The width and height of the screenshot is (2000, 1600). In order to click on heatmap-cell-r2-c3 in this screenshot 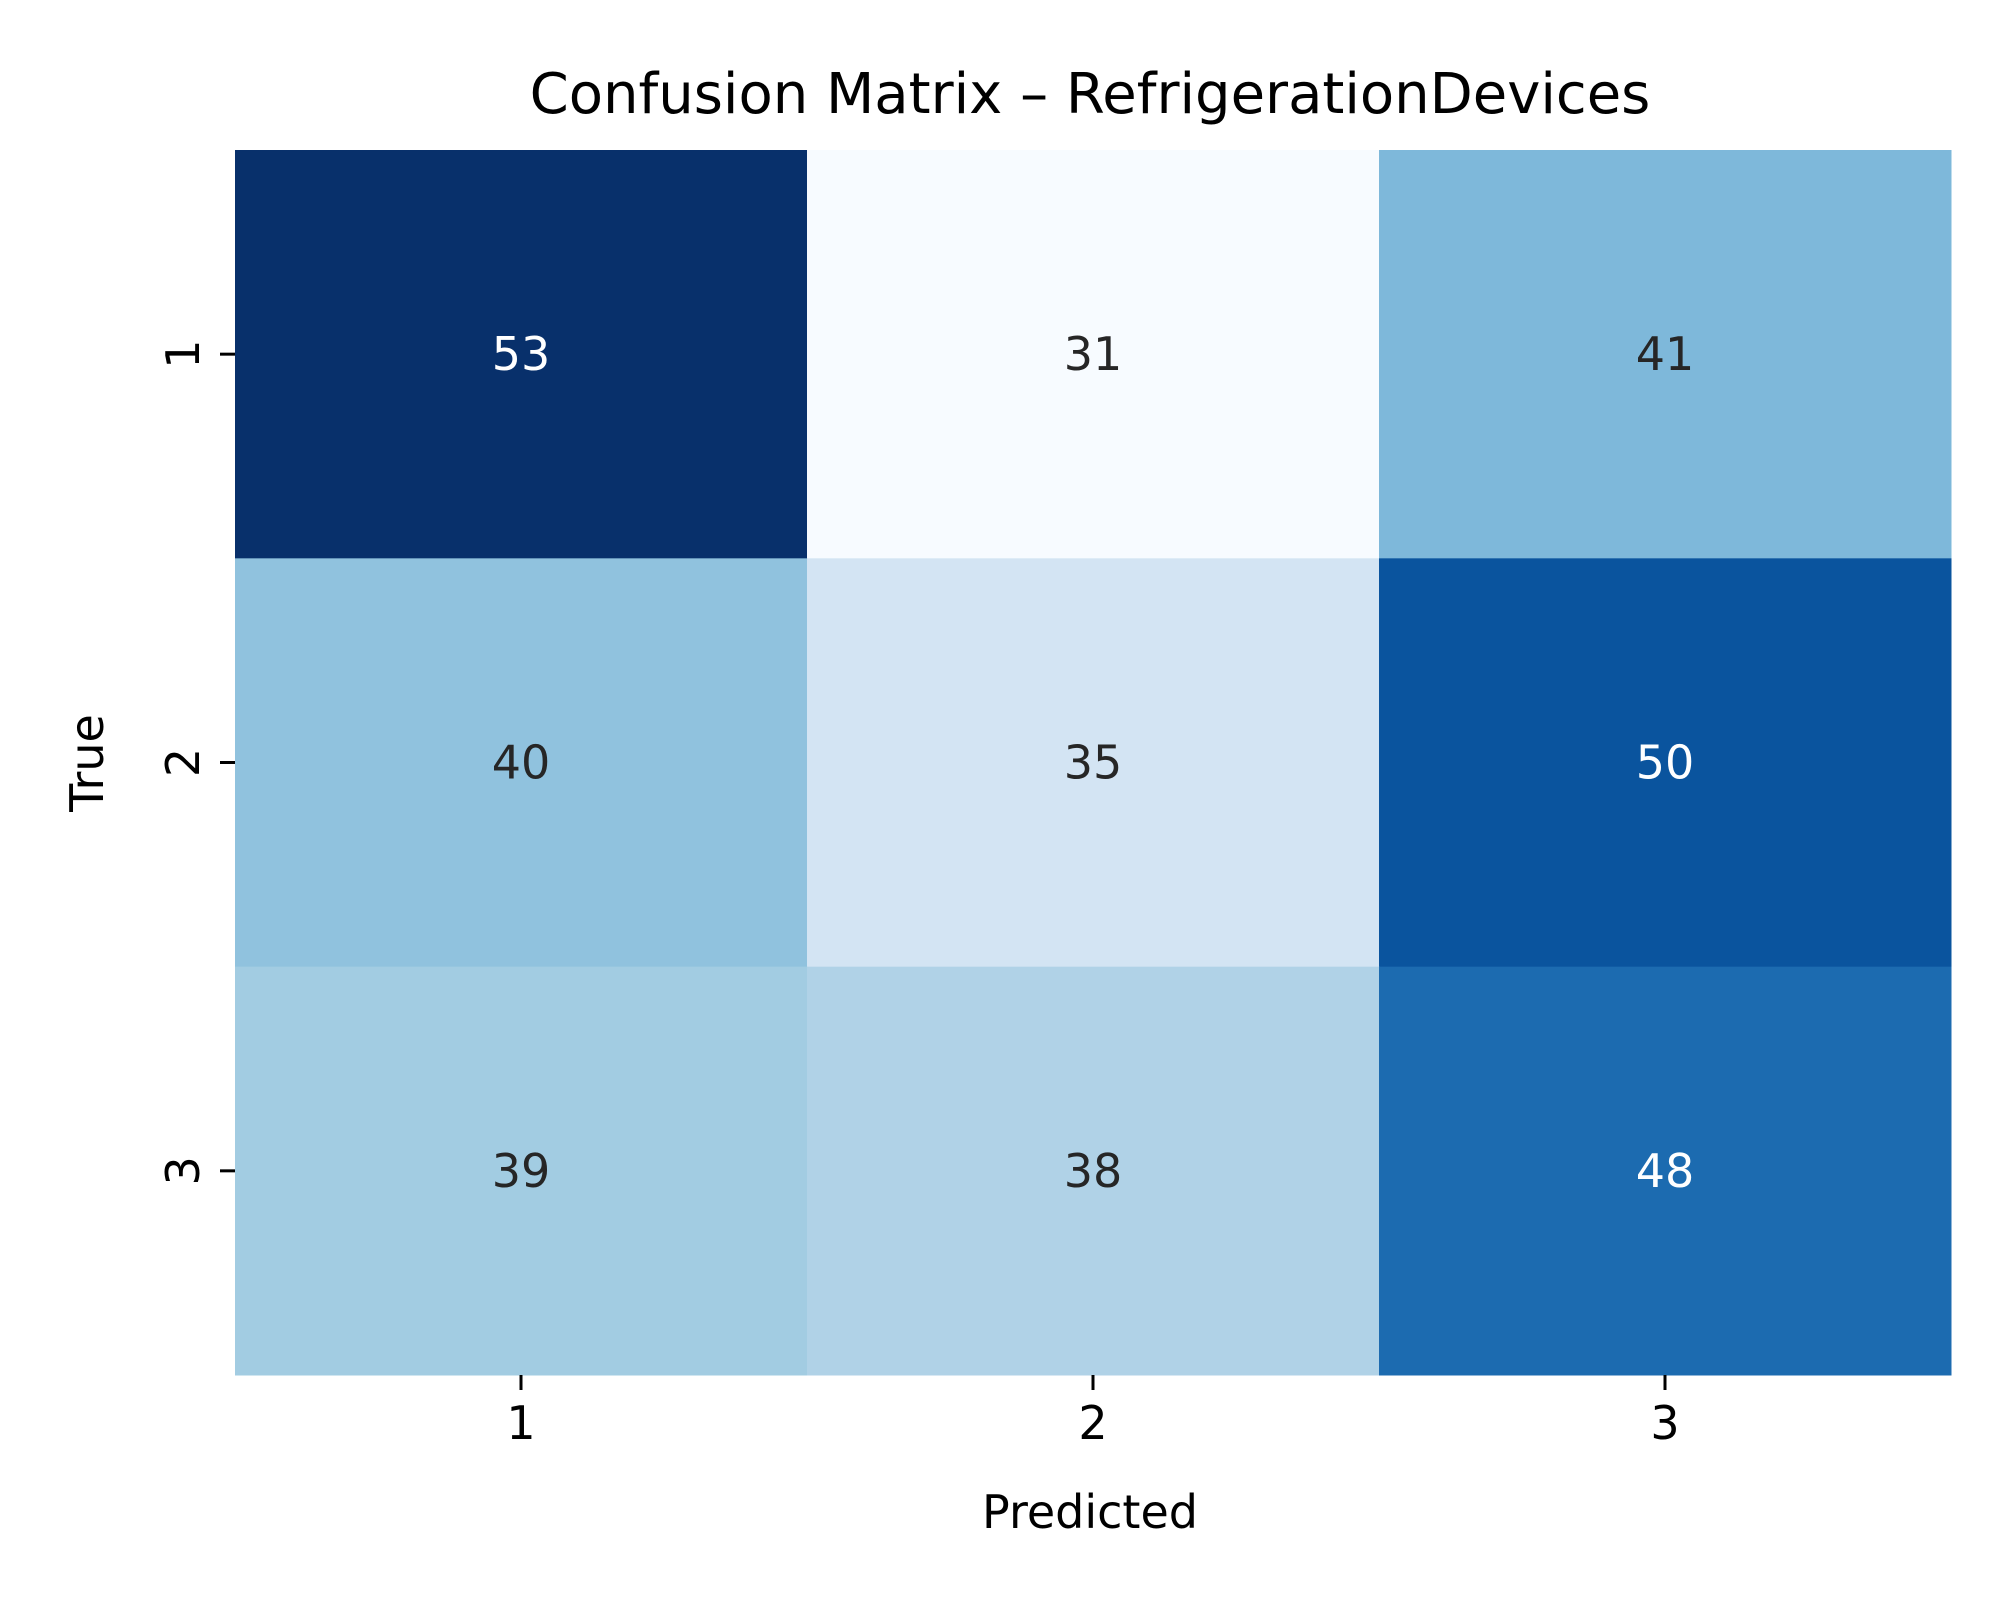, I will do `click(1665, 763)`.